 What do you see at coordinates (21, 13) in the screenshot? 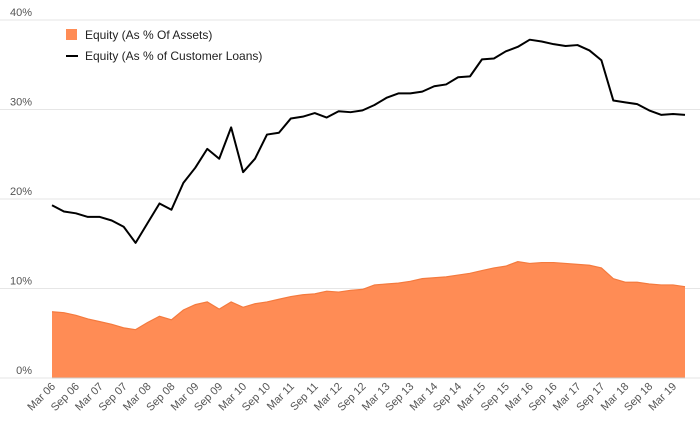
I see `y-tick-label: 40%` at bounding box center [21, 13].